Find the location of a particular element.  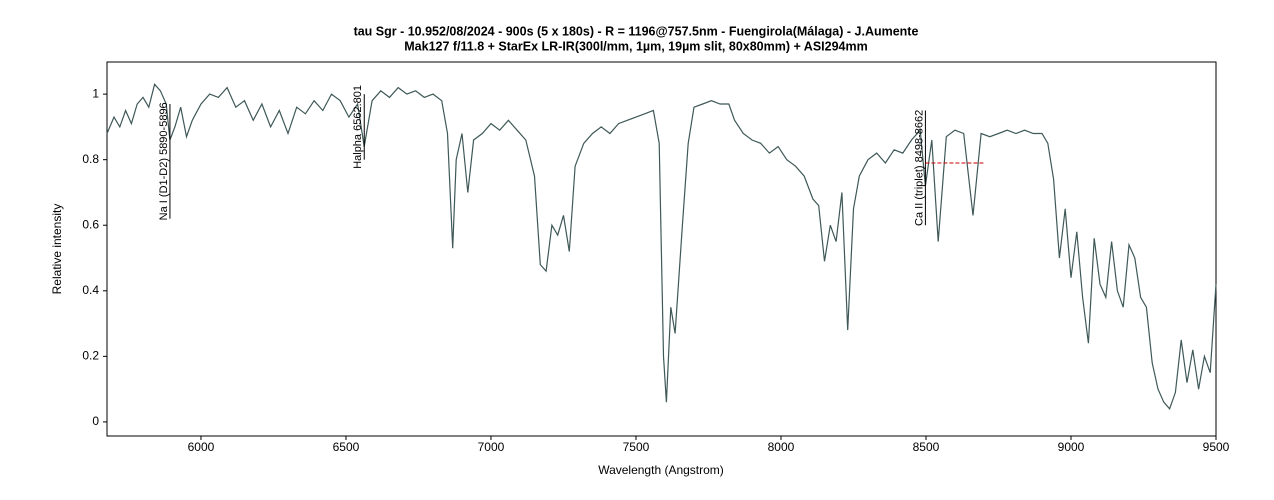

x-tick-label: 6500 is located at coordinates (346, 447).